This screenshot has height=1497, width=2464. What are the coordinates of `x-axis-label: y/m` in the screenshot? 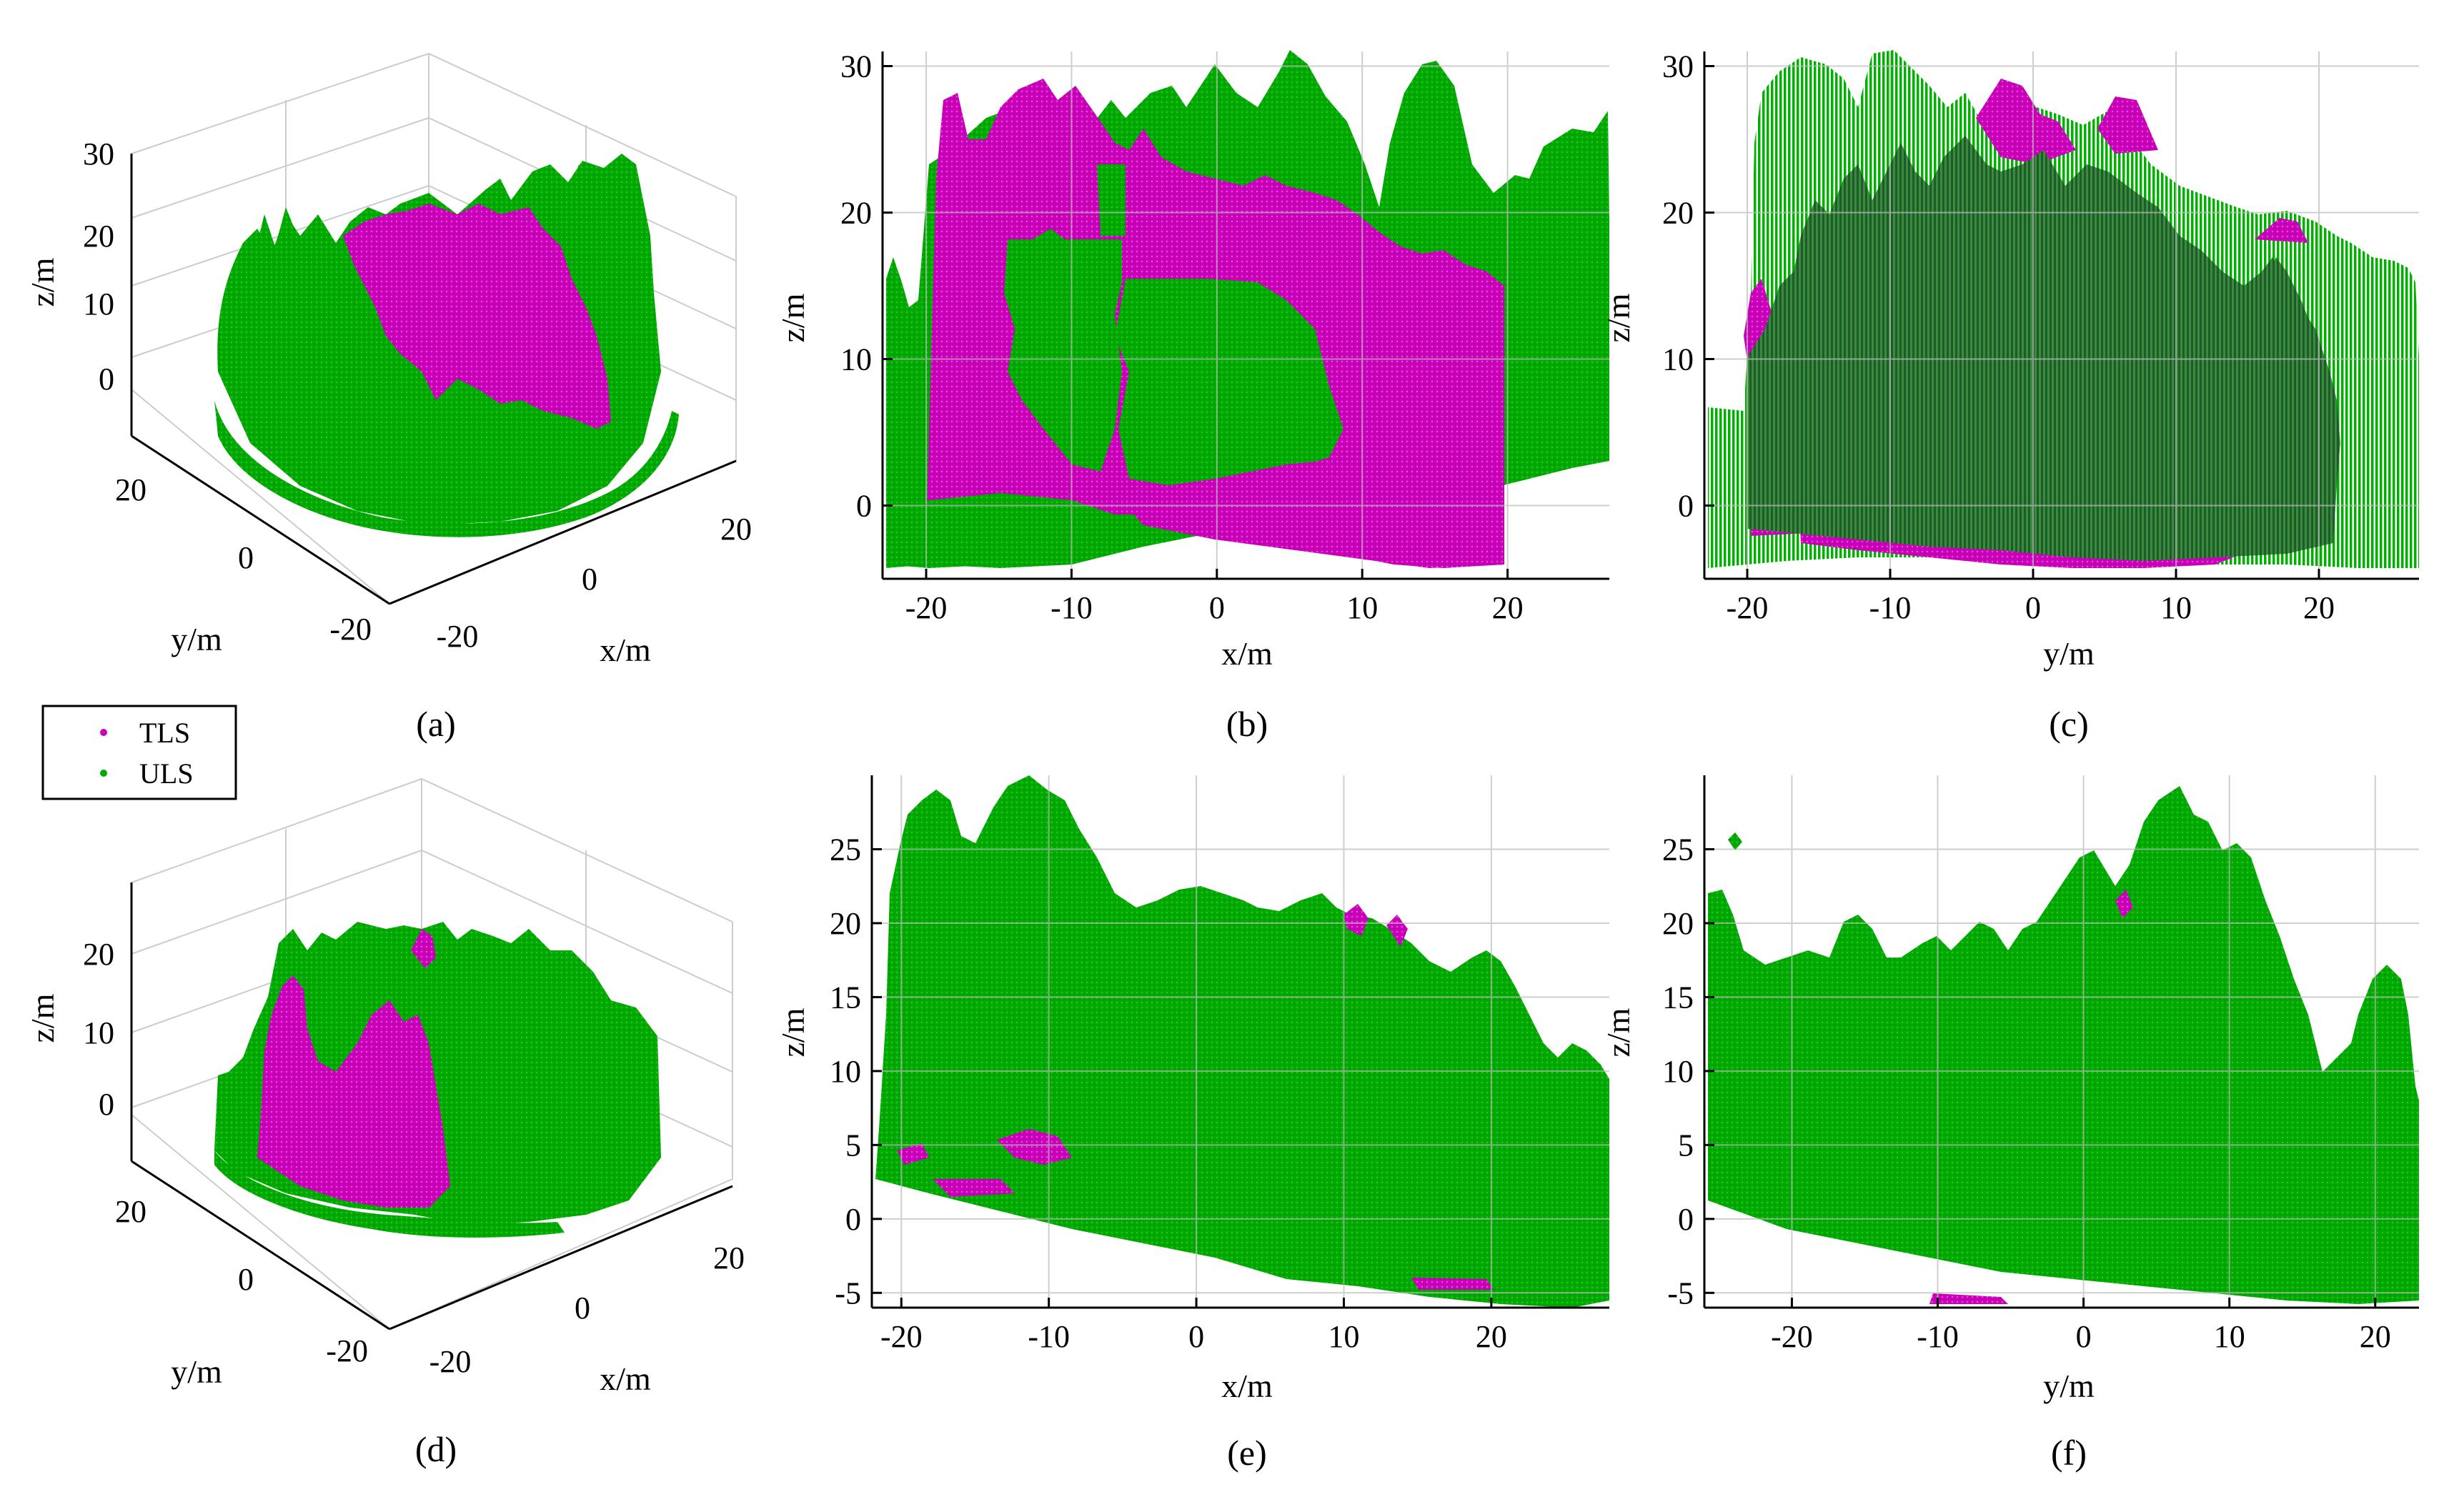 It's located at (2069, 1386).